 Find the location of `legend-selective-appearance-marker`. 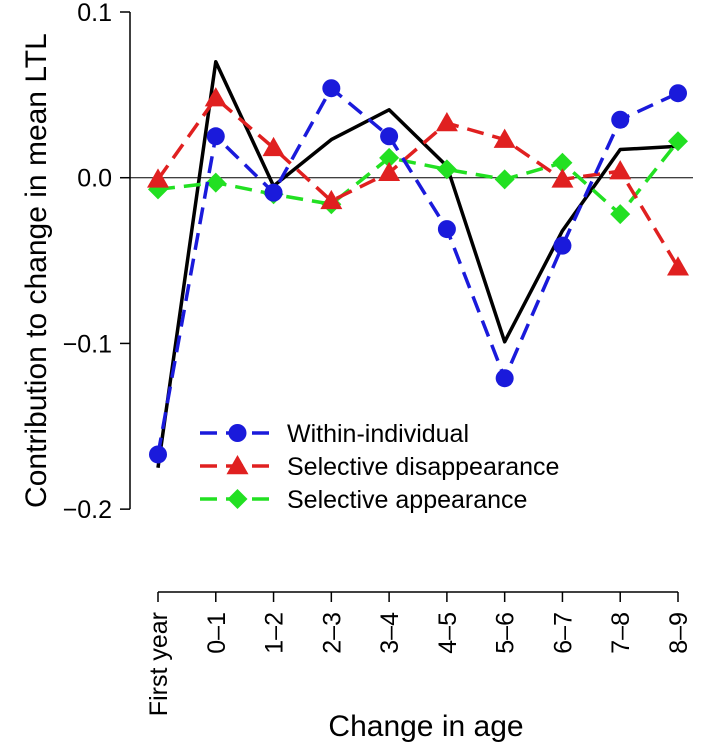

legend-selective-appearance-marker is located at coordinates (237, 499).